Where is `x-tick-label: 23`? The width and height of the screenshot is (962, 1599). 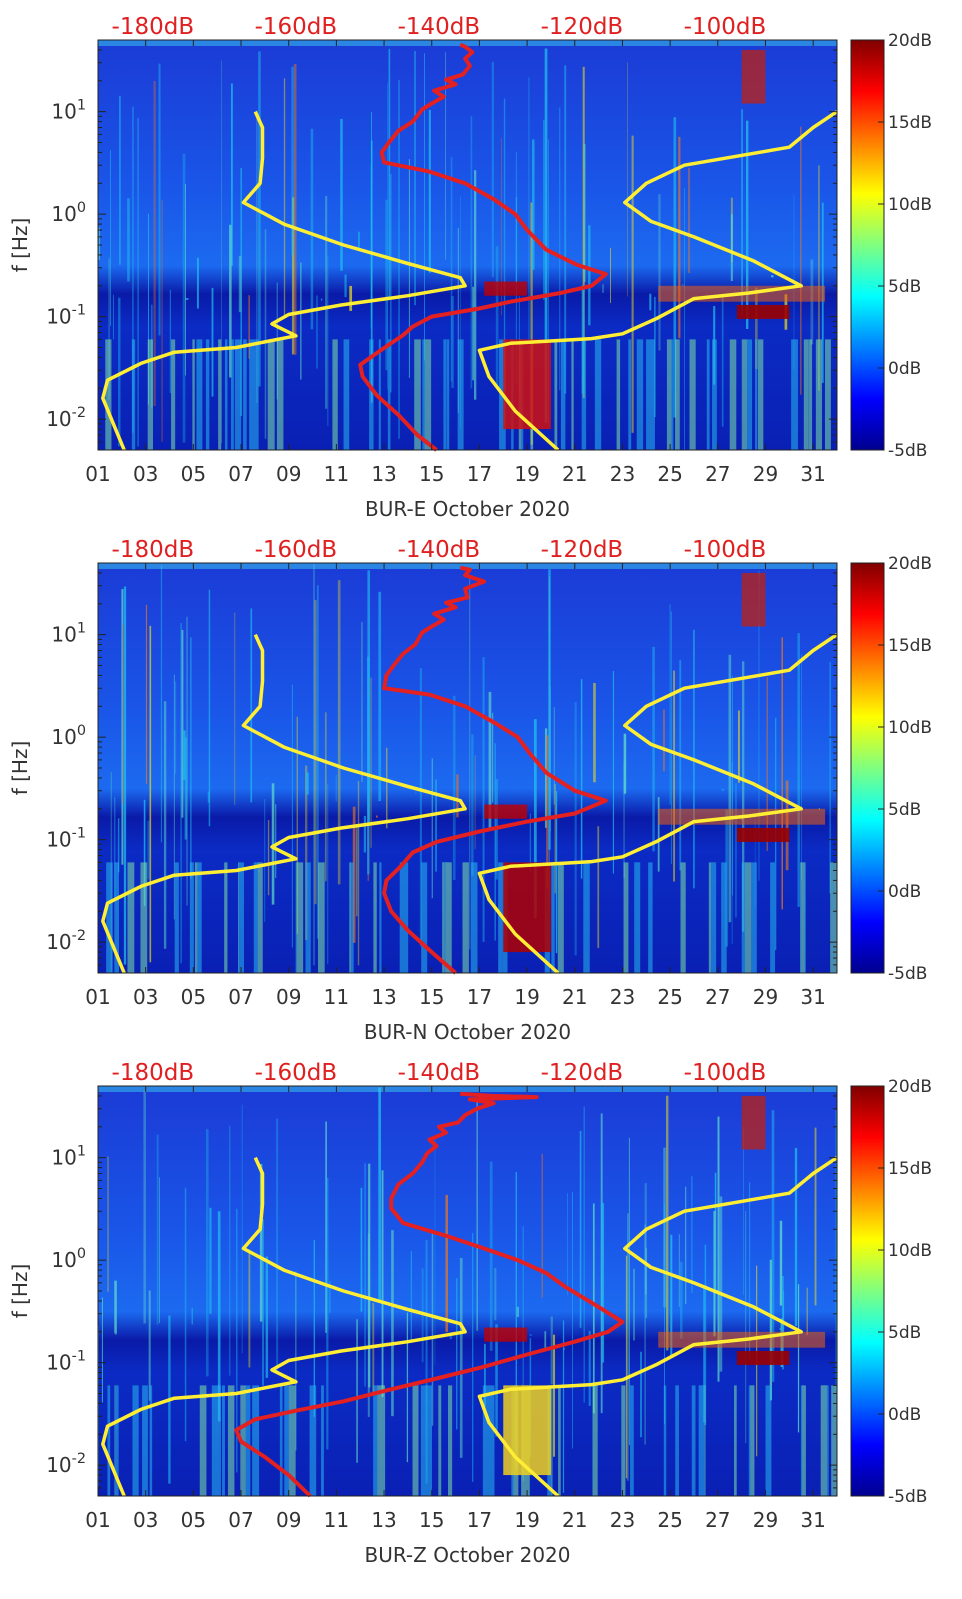
x-tick-label: 23 is located at coordinates (622, 997).